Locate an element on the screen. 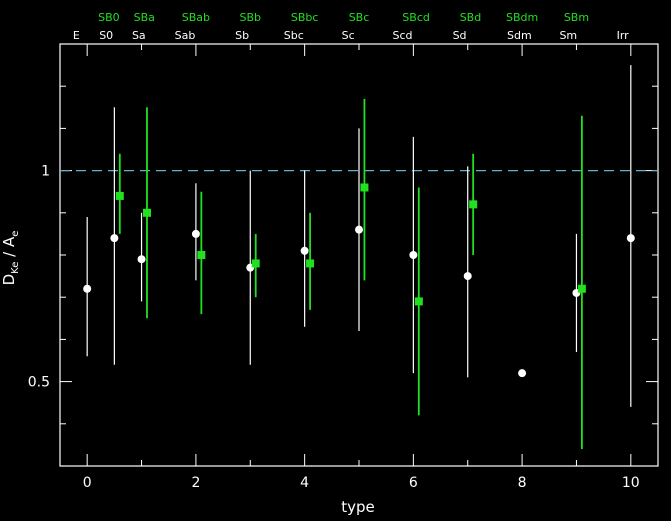  type-label: Sdm is located at coordinates (519, 35).